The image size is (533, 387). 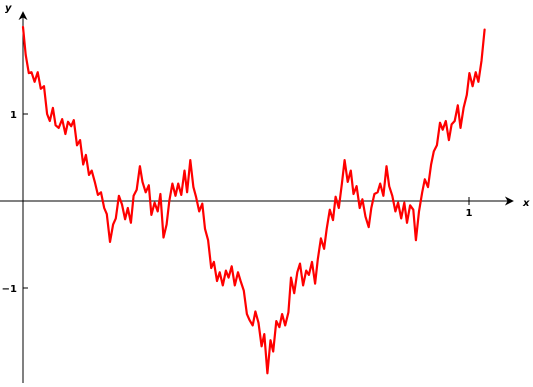 I want to click on y-axis-label: y, so click(x=8, y=8).